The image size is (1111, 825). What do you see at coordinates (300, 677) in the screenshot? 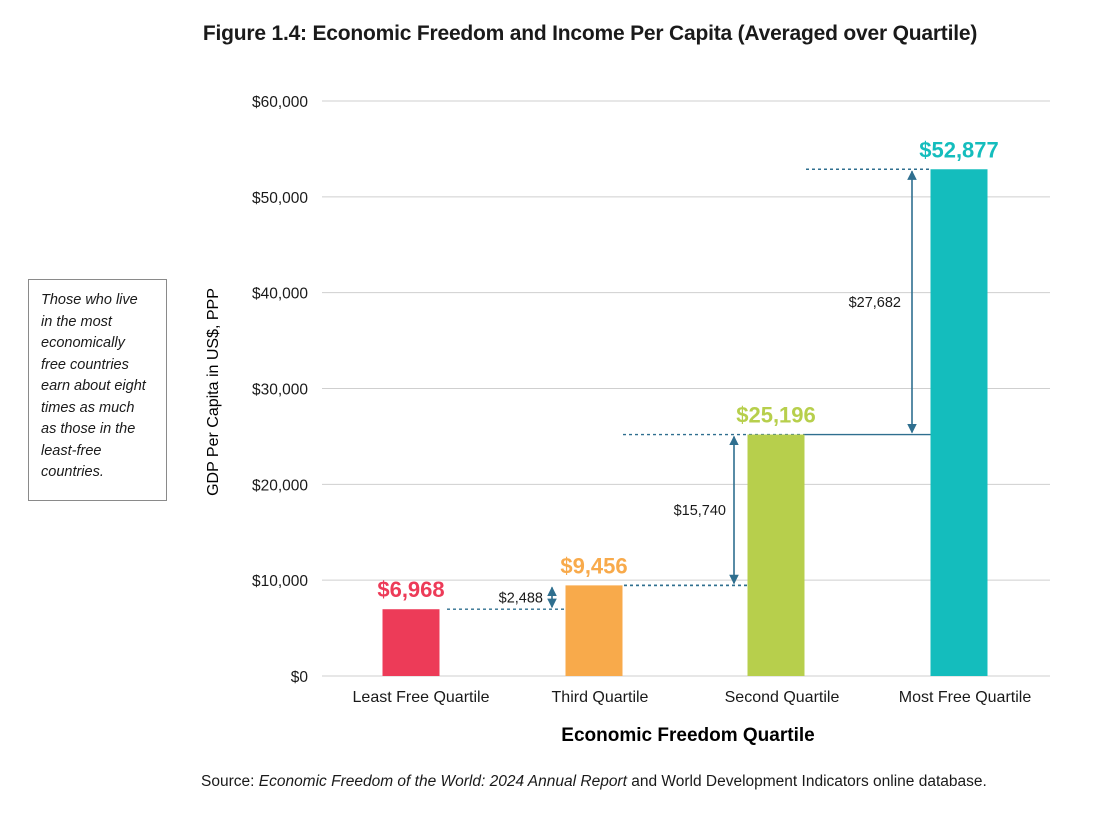
I see `y-tick-label: $0` at bounding box center [300, 677].